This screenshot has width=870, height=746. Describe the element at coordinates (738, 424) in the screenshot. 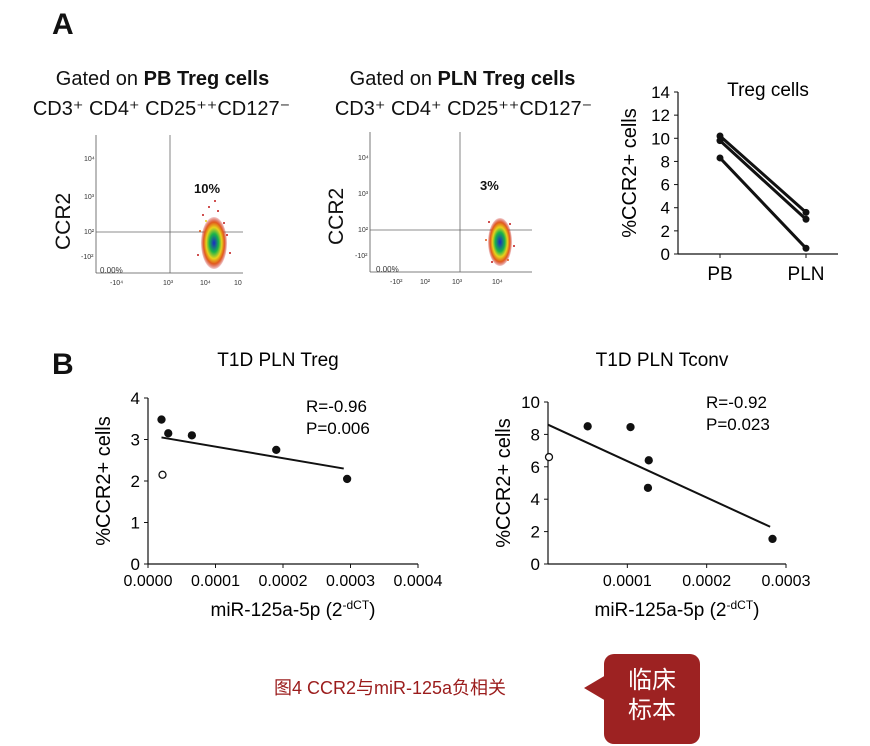

I see `tconv-scatter-stat-1: P=0.023` at that location.